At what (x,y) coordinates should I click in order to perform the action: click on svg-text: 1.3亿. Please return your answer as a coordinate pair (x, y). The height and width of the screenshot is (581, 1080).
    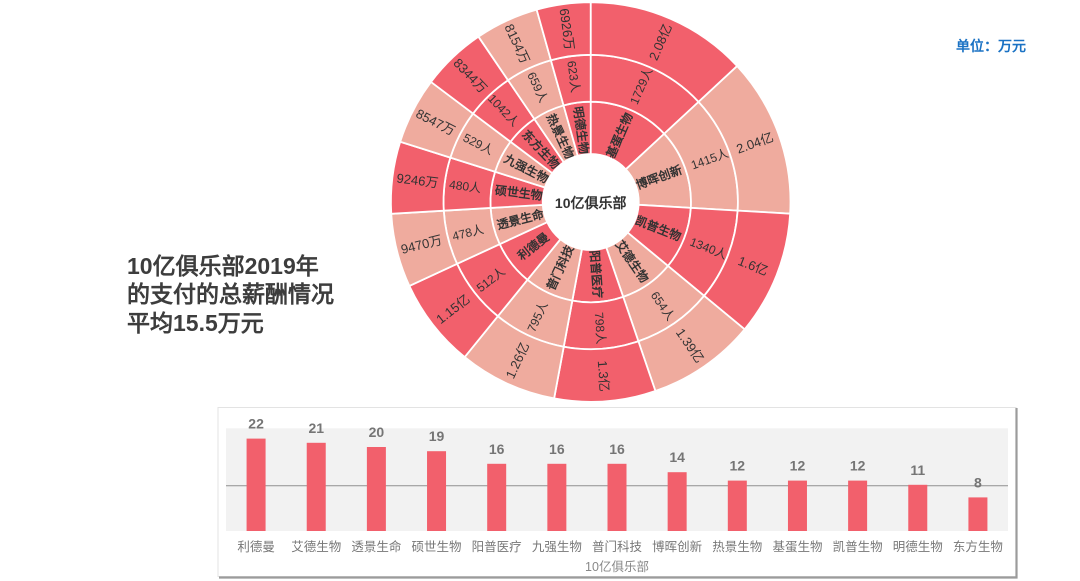
    Looking at the image, I should click on (603, 376).